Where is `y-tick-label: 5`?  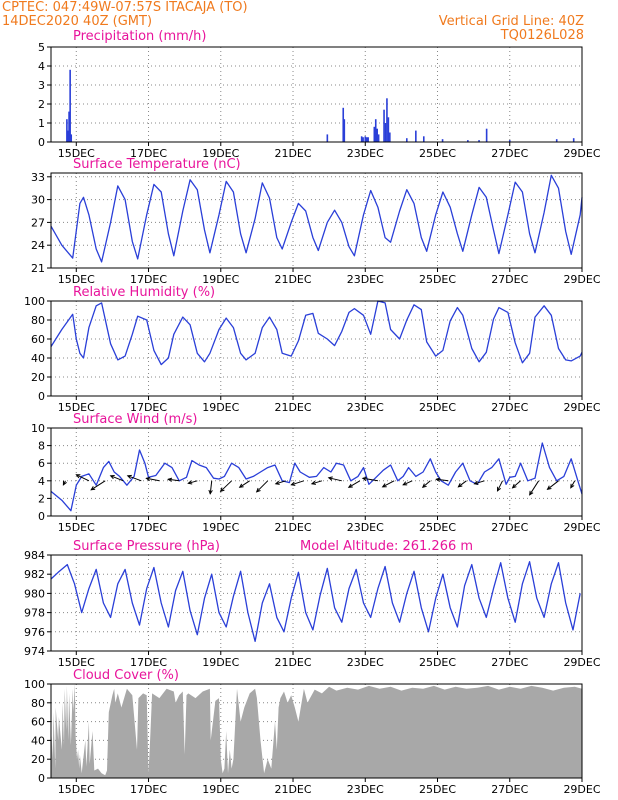 y-tick-label: 5 is located at coordinates (41, 47).